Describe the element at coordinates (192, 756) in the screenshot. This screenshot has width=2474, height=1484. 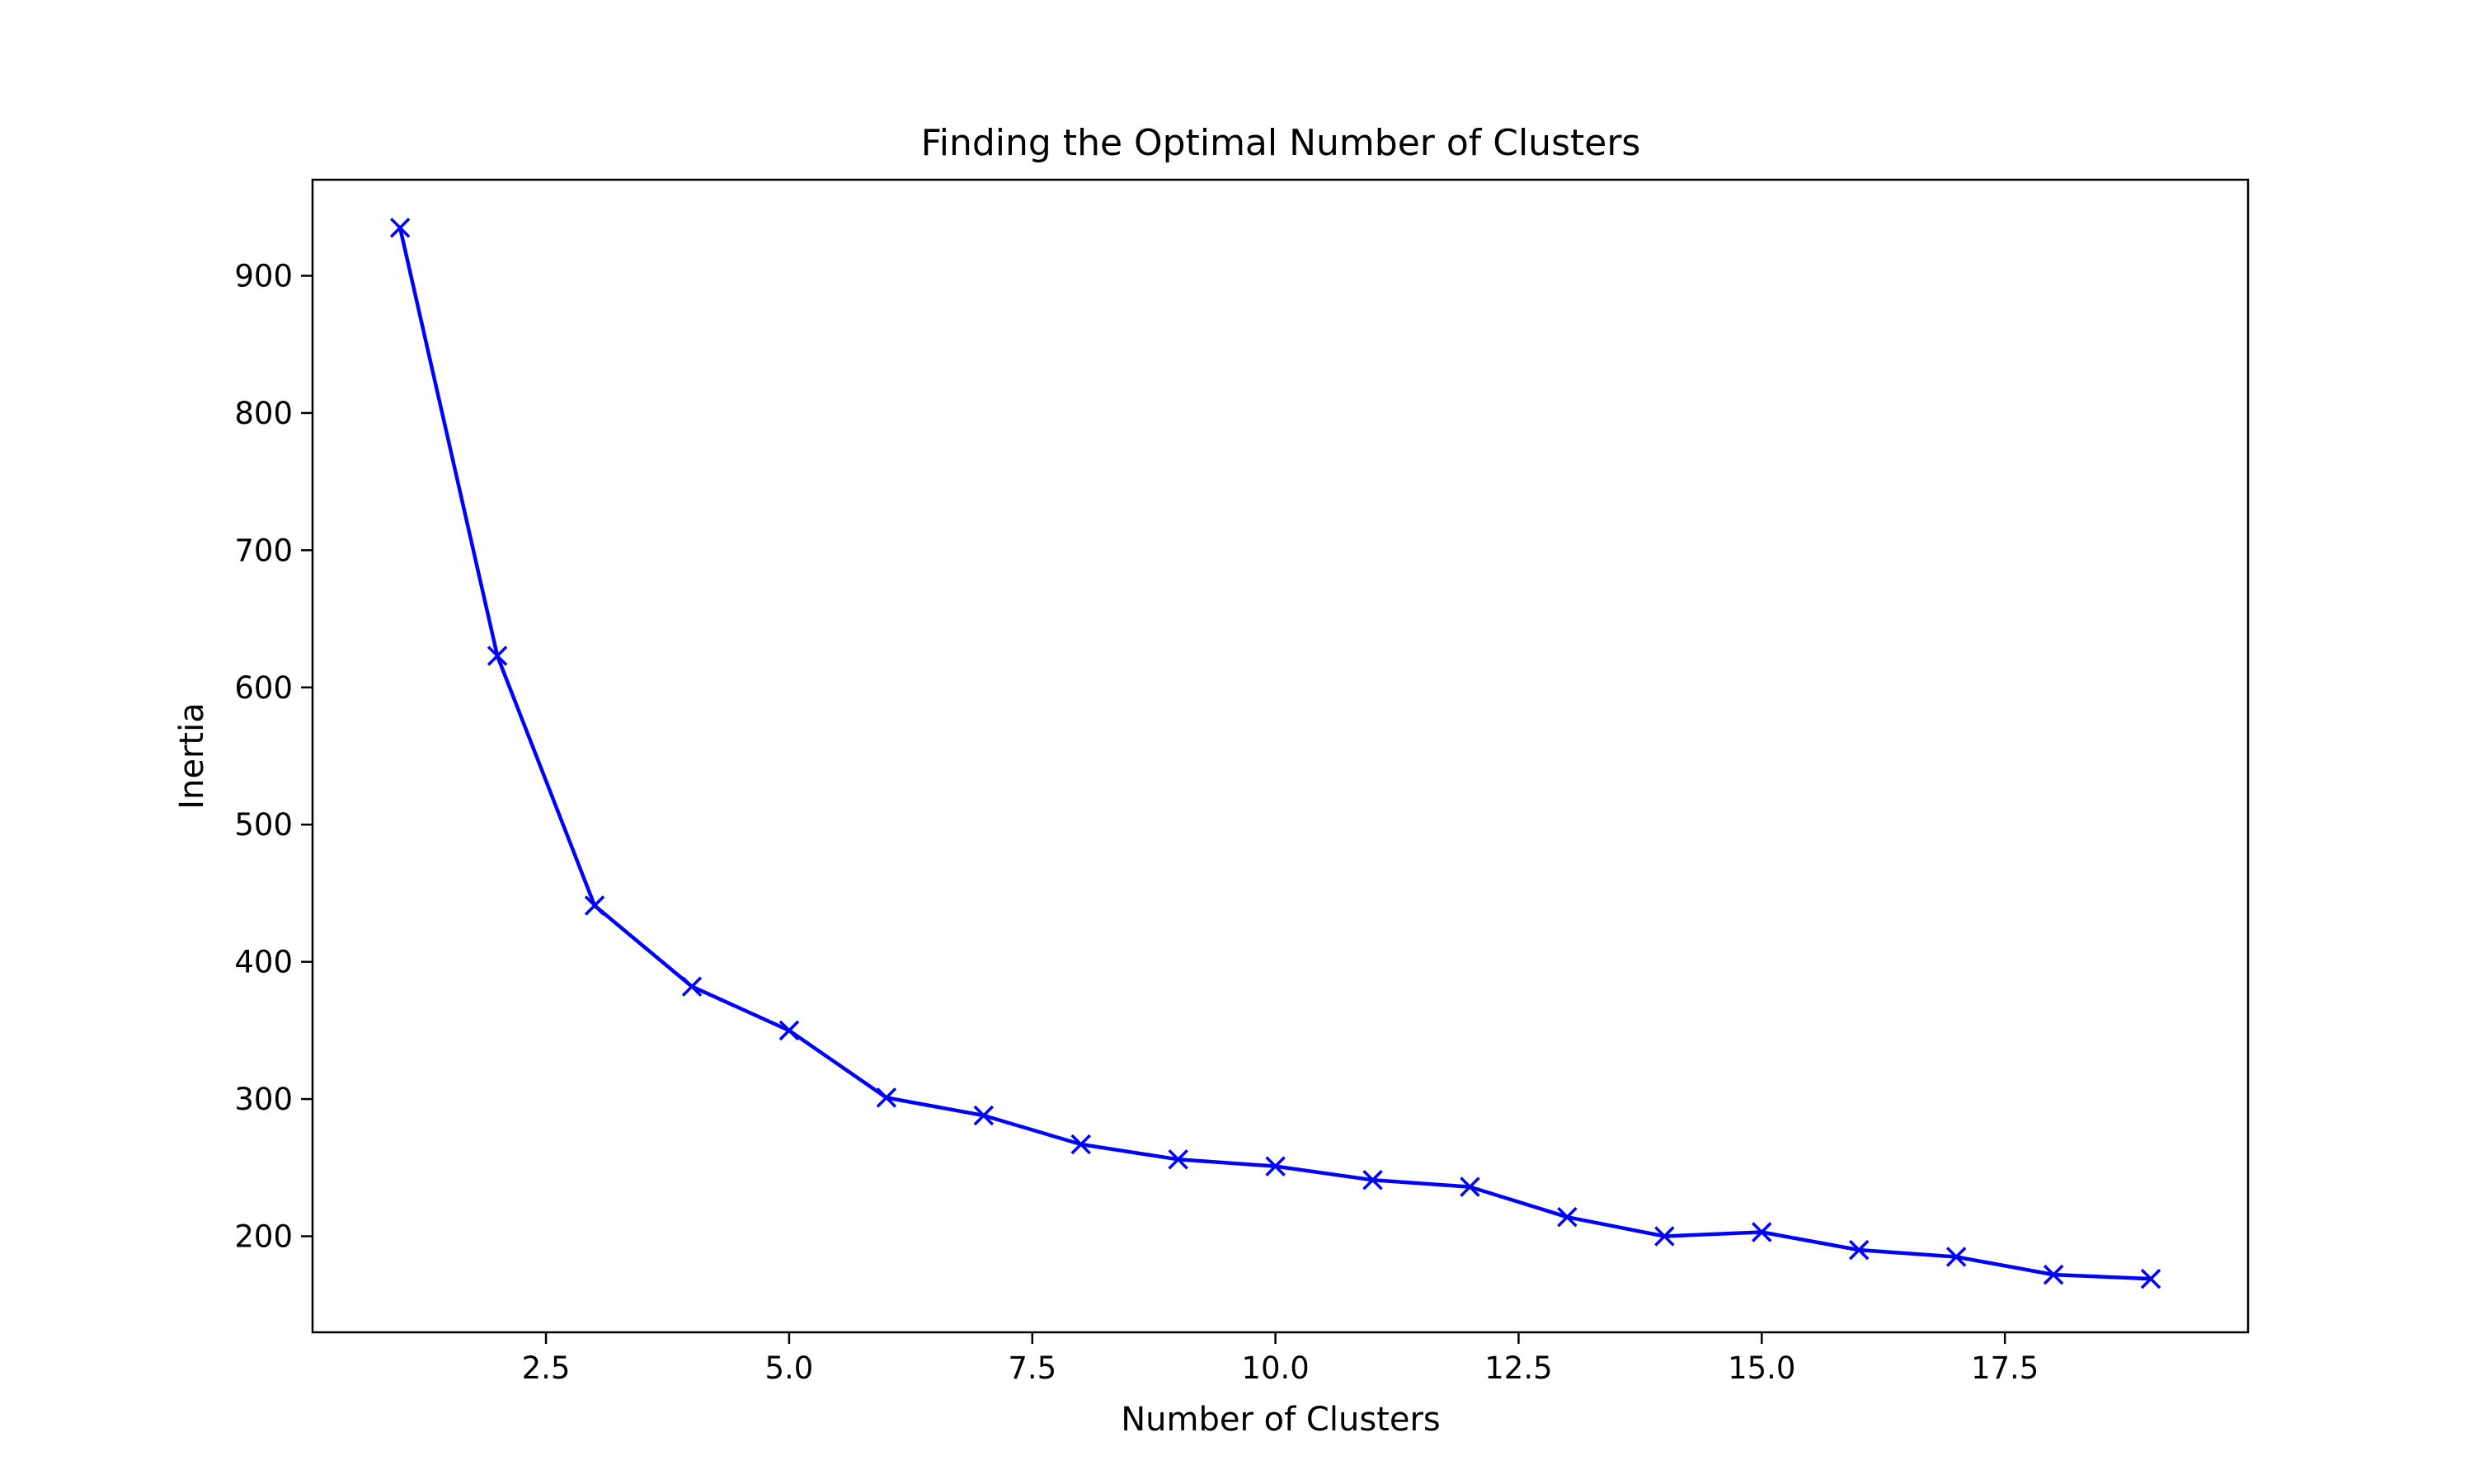
I see `y-axis-label: Inertia` at that location.